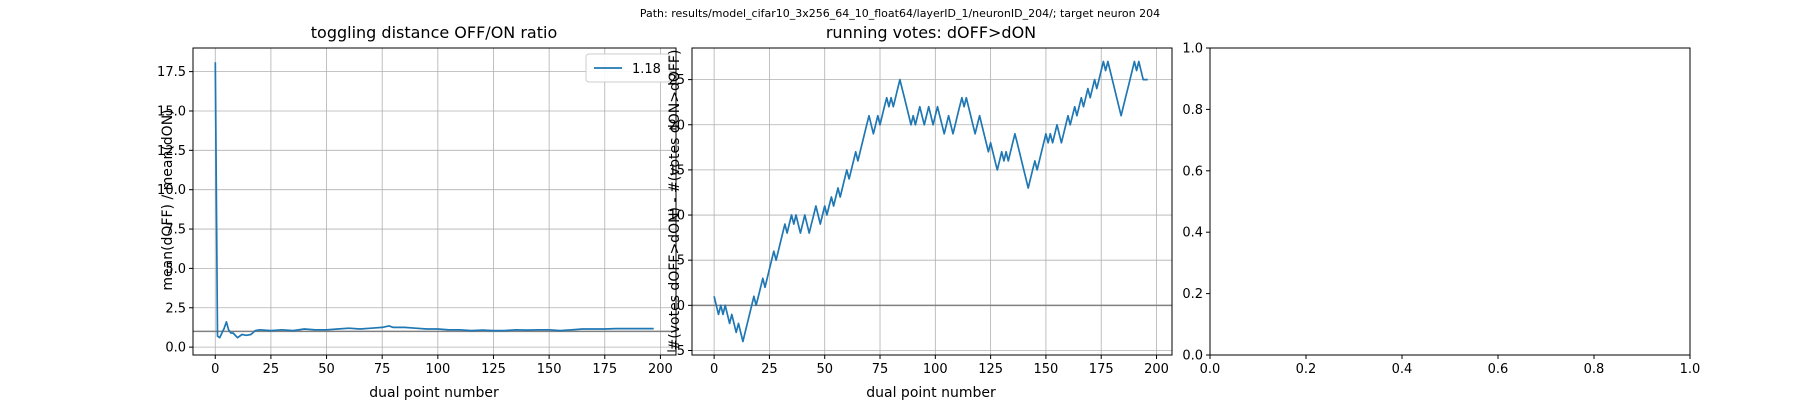 The image size is (1800, 400). I want to click on legend: 1.18, so click(628, 68).